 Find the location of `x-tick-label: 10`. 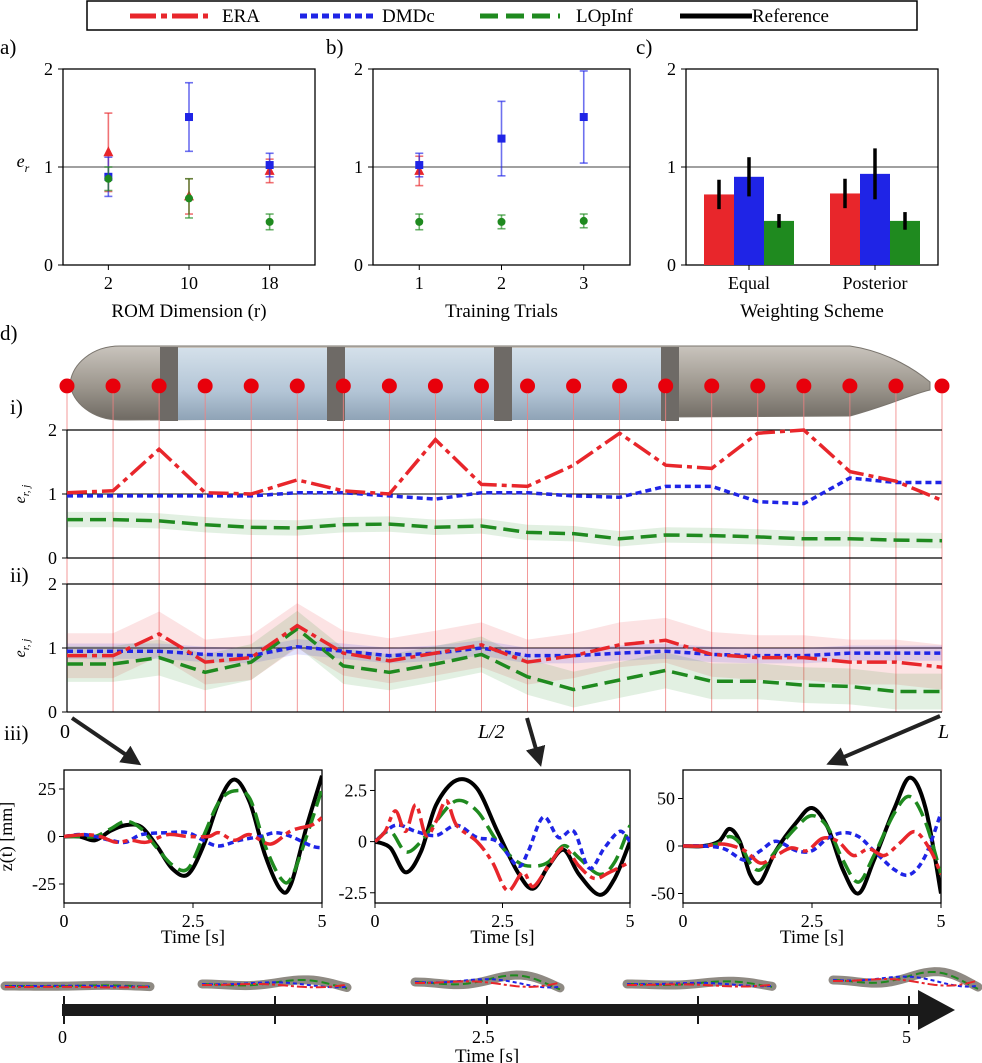

x-tick-label: 10 is located at coordinates (189, 283).